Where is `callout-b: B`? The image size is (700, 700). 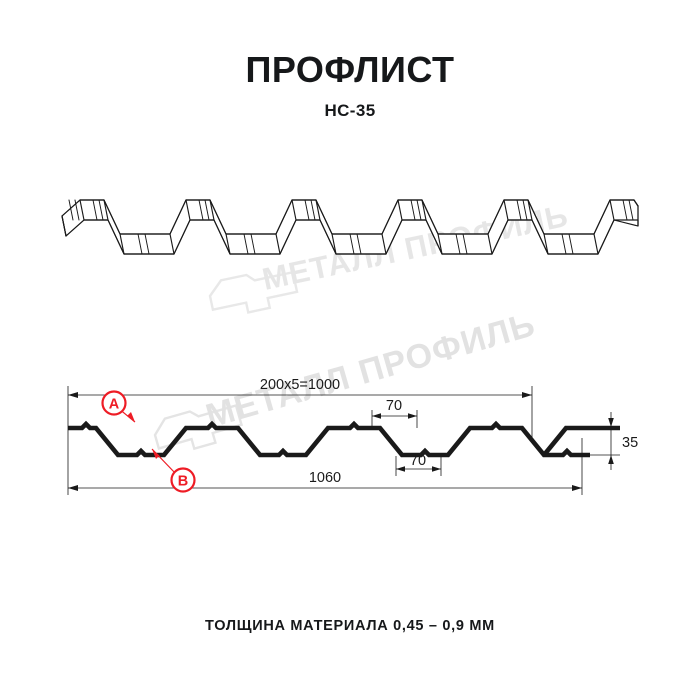
callout-b: B is located at coordinates (173, 470).